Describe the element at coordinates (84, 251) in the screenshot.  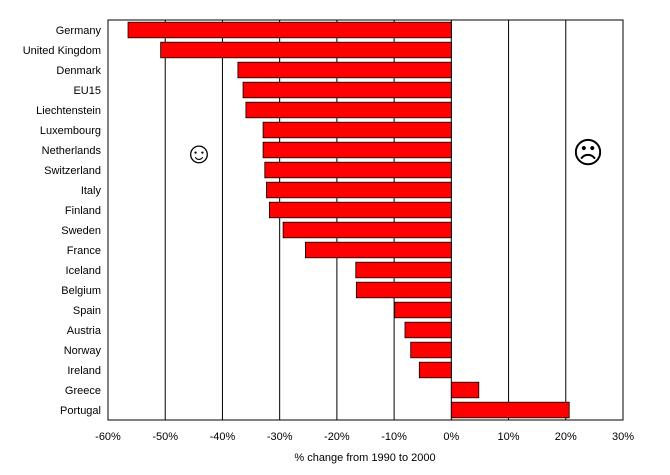
I see `category-label: France` at that location.